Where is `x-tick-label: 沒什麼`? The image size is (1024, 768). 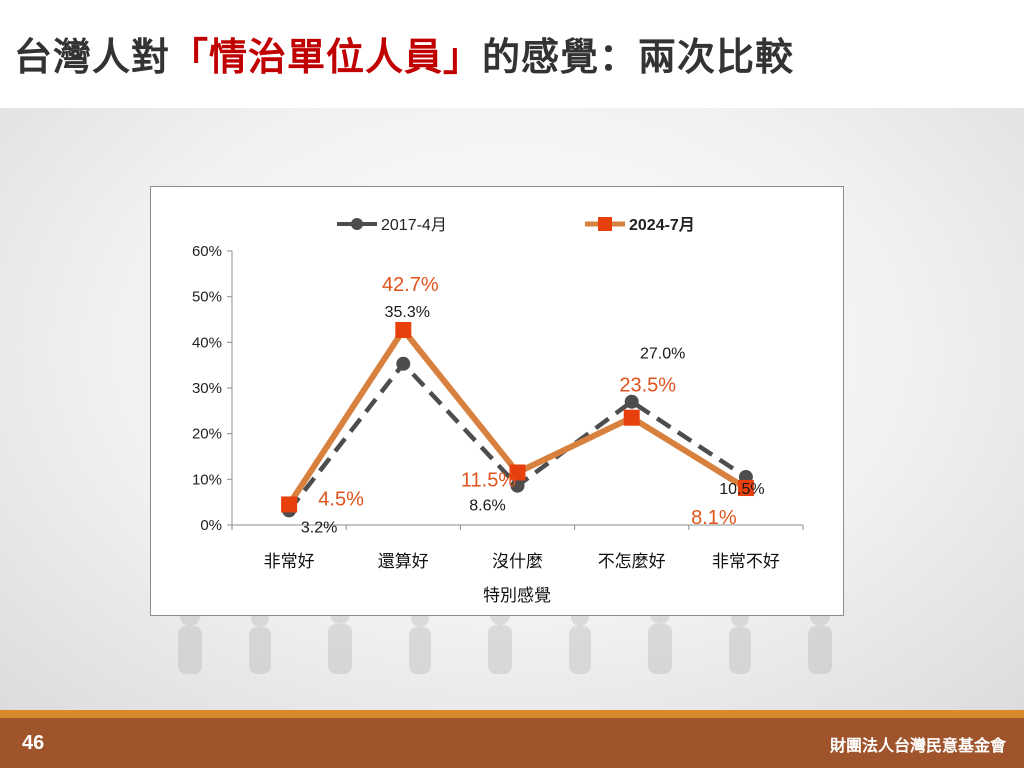 x-tick-label: 沒什麼 is located at coordinates (517, 562).